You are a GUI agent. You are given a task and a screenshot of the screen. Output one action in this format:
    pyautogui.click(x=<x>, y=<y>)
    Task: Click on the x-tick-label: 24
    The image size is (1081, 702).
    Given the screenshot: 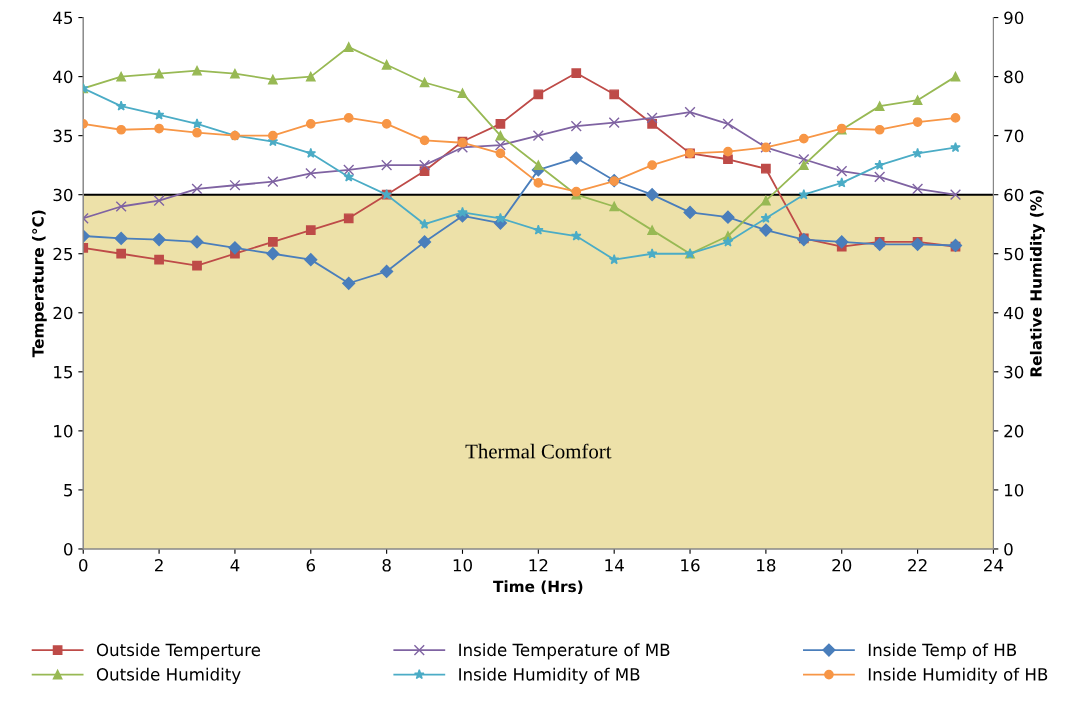 What is the action you would take?
    pyautogui.click(x=994, y=565)
    